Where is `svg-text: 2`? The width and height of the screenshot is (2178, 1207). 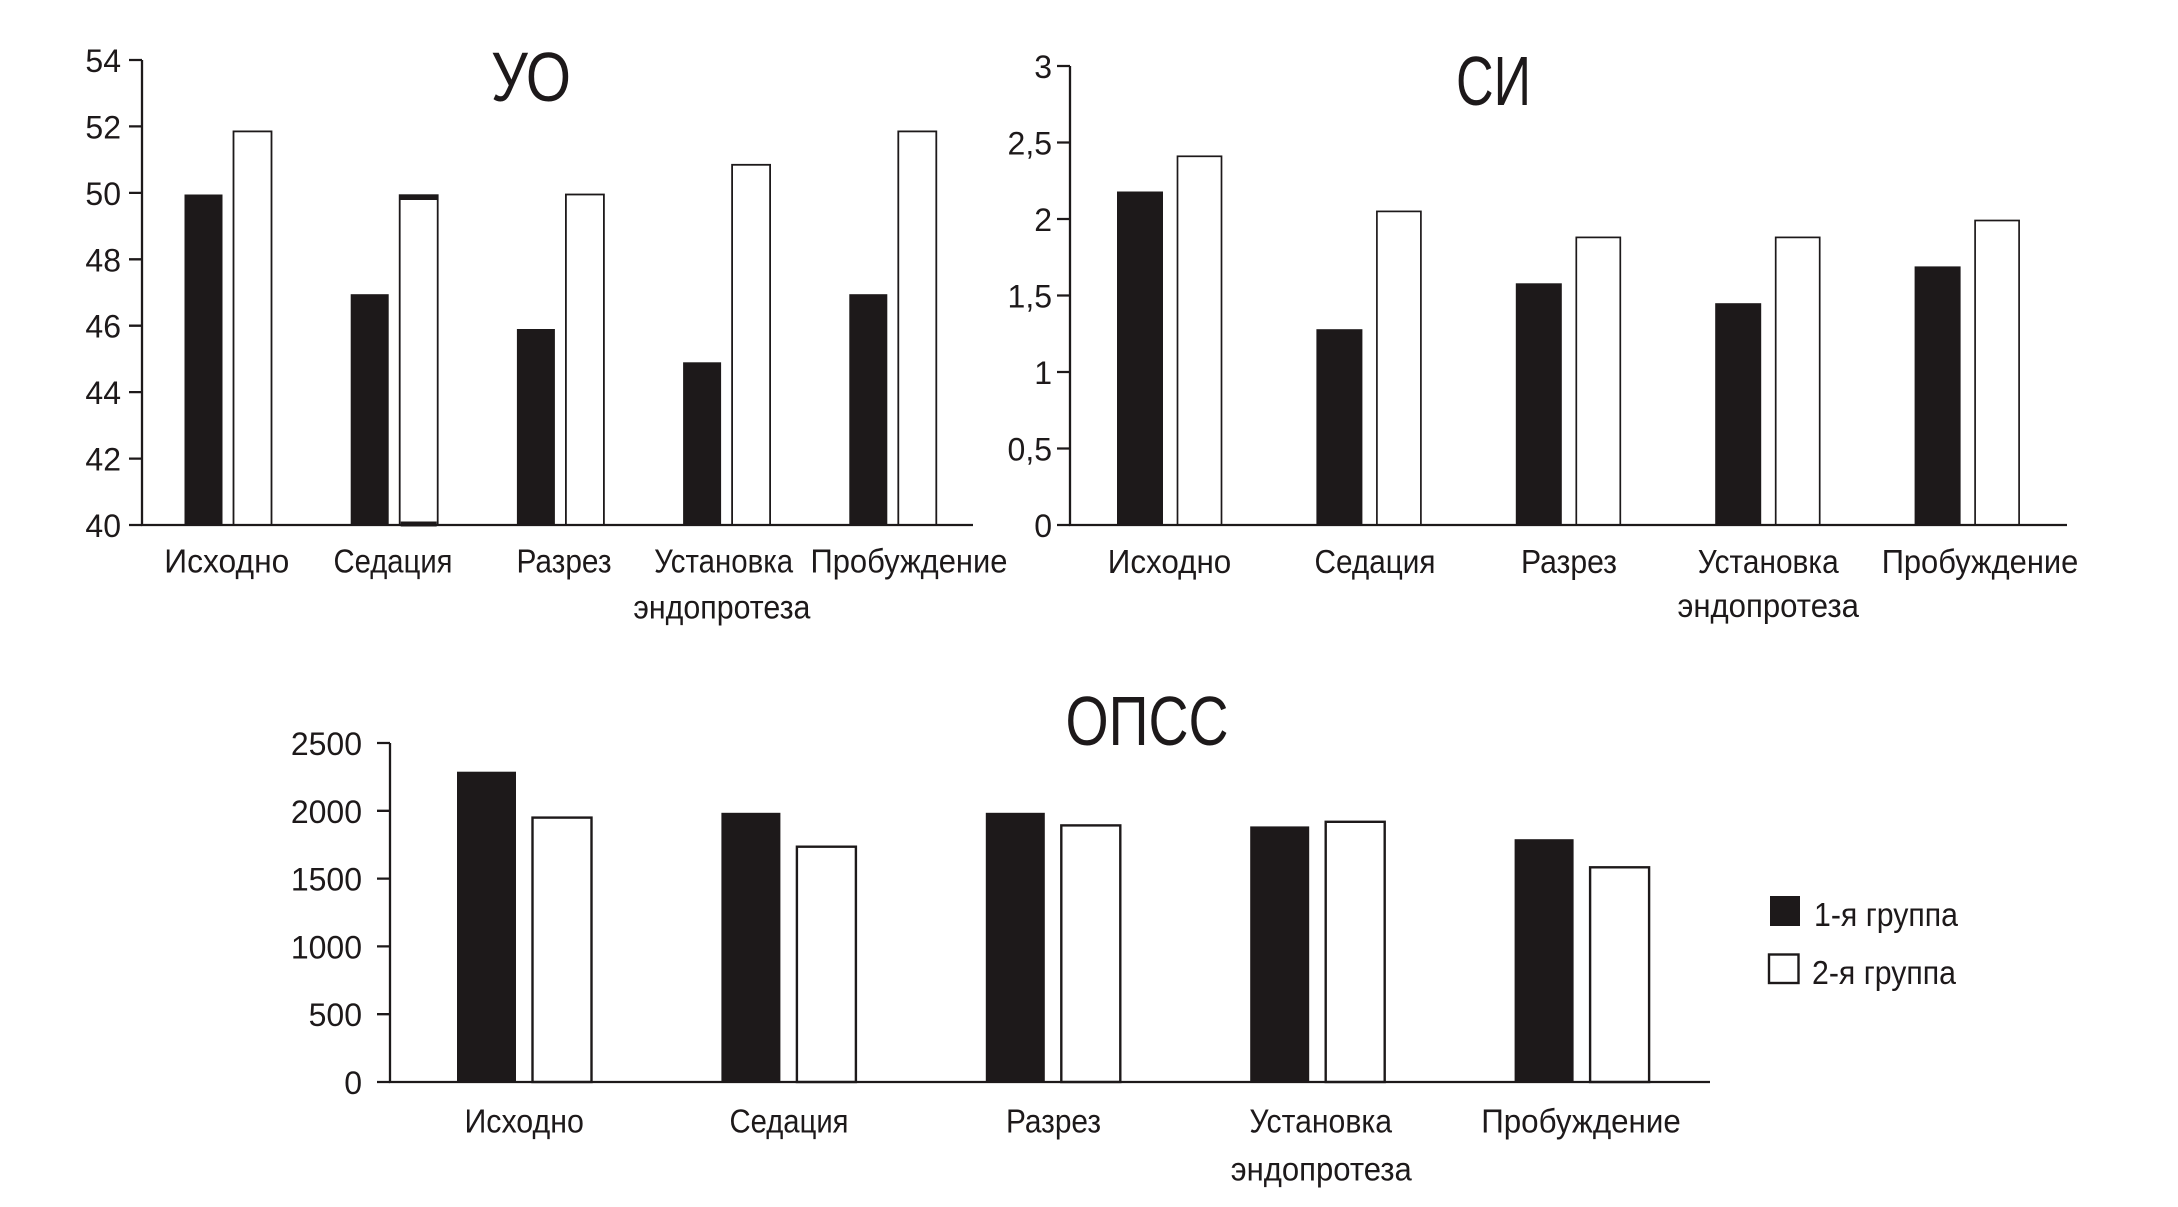 svg-text: 2 is located at coordinates (1043, 220).